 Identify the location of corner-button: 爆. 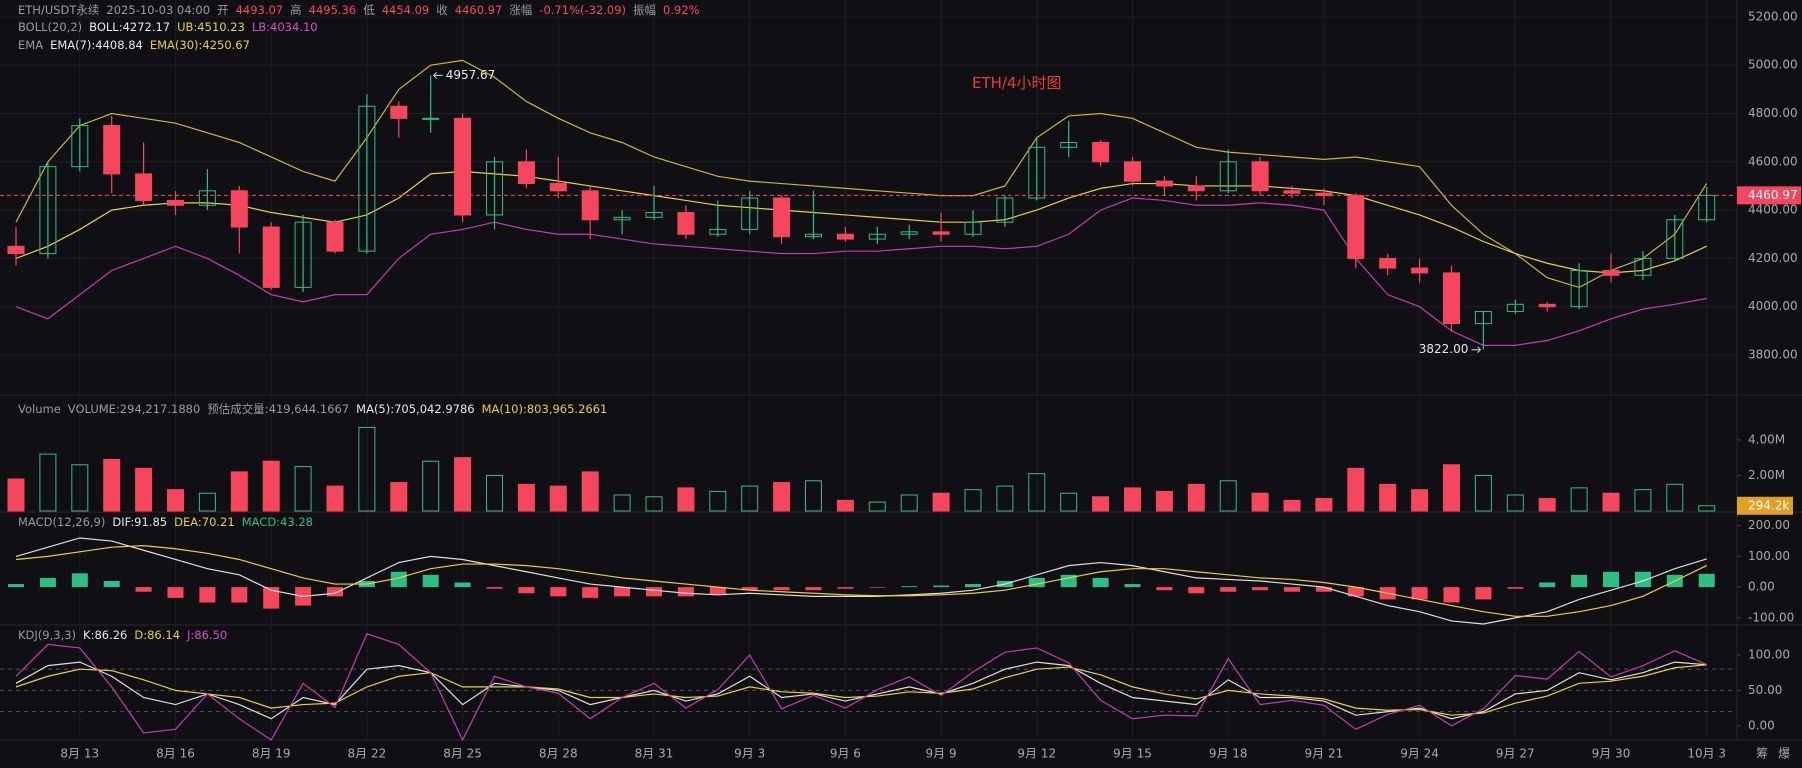
(1784, 754).